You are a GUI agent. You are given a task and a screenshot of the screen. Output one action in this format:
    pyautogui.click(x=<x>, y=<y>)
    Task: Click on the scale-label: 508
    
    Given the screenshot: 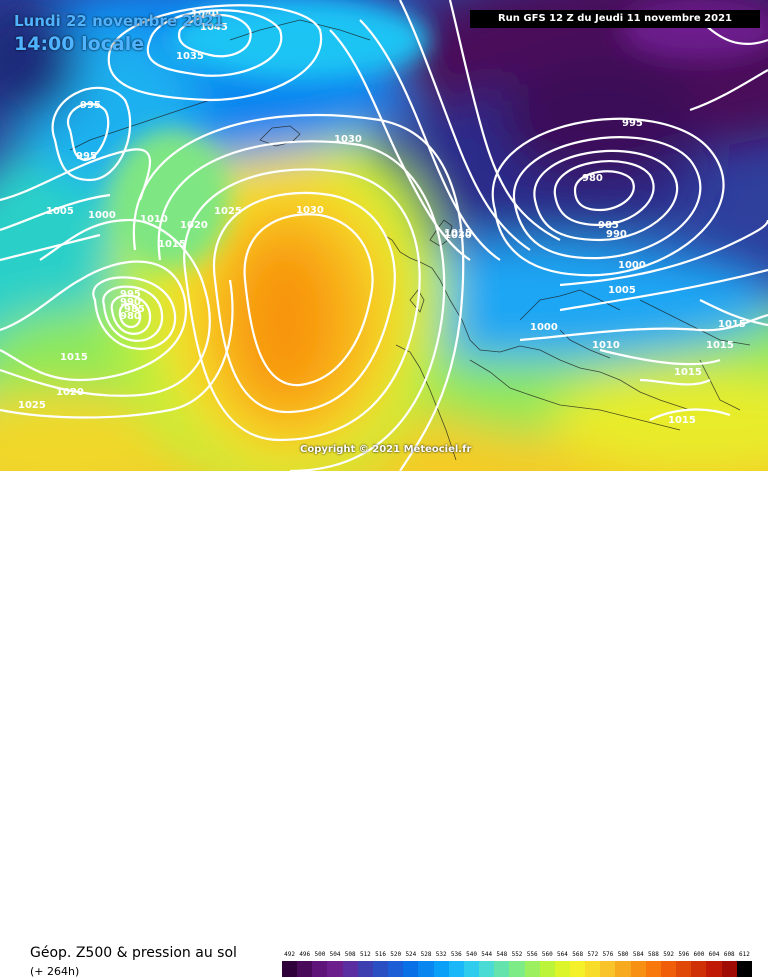 What is the action you would take?
    pyautogui.click(x=350, y=954)
    